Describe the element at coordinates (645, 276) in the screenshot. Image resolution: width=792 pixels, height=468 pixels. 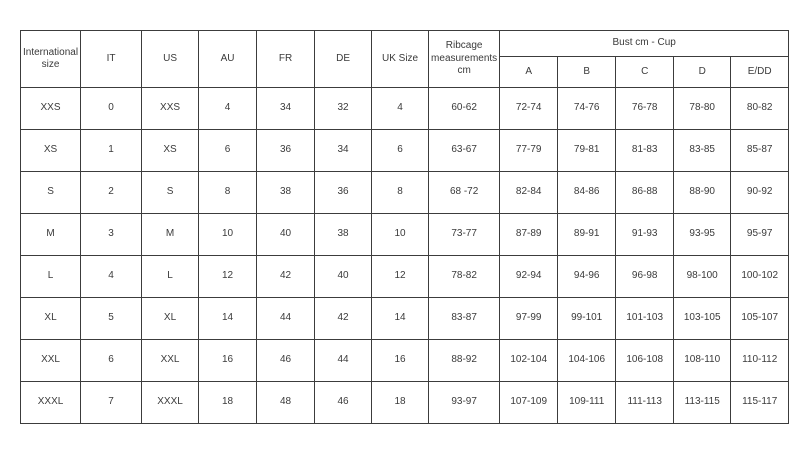
I see `table-cell: 96-98` at that location.